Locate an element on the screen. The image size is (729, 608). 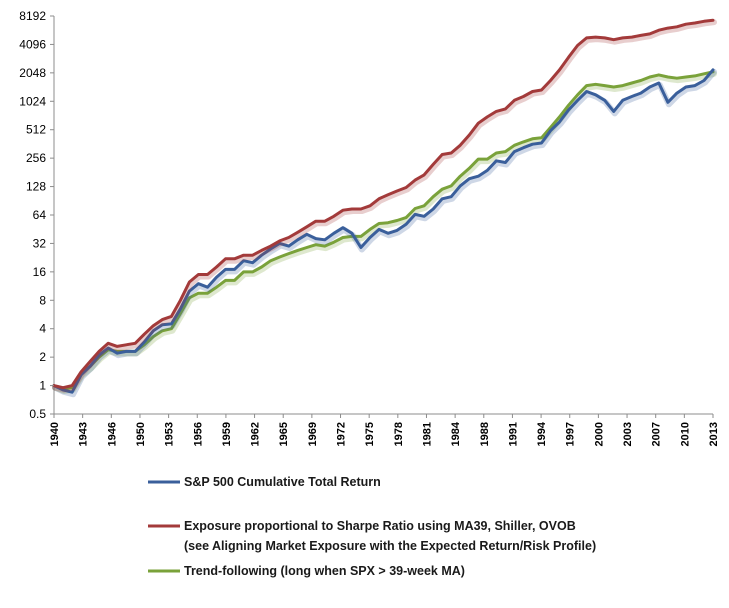
y-axis-ticks: 8192 4096 2048 1024 512 256 128 64 32 16 8 4 2 1 0.5 is located at coordinates (36, 215).